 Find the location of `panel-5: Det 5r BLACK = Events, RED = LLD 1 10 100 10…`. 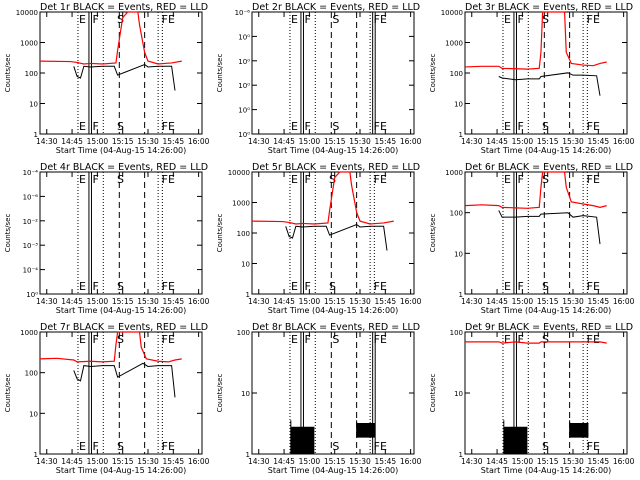

panel-5: Det 5r BLACK = Events, RED = LLD 1 10 100 10… is located at coordinates (319, 238).